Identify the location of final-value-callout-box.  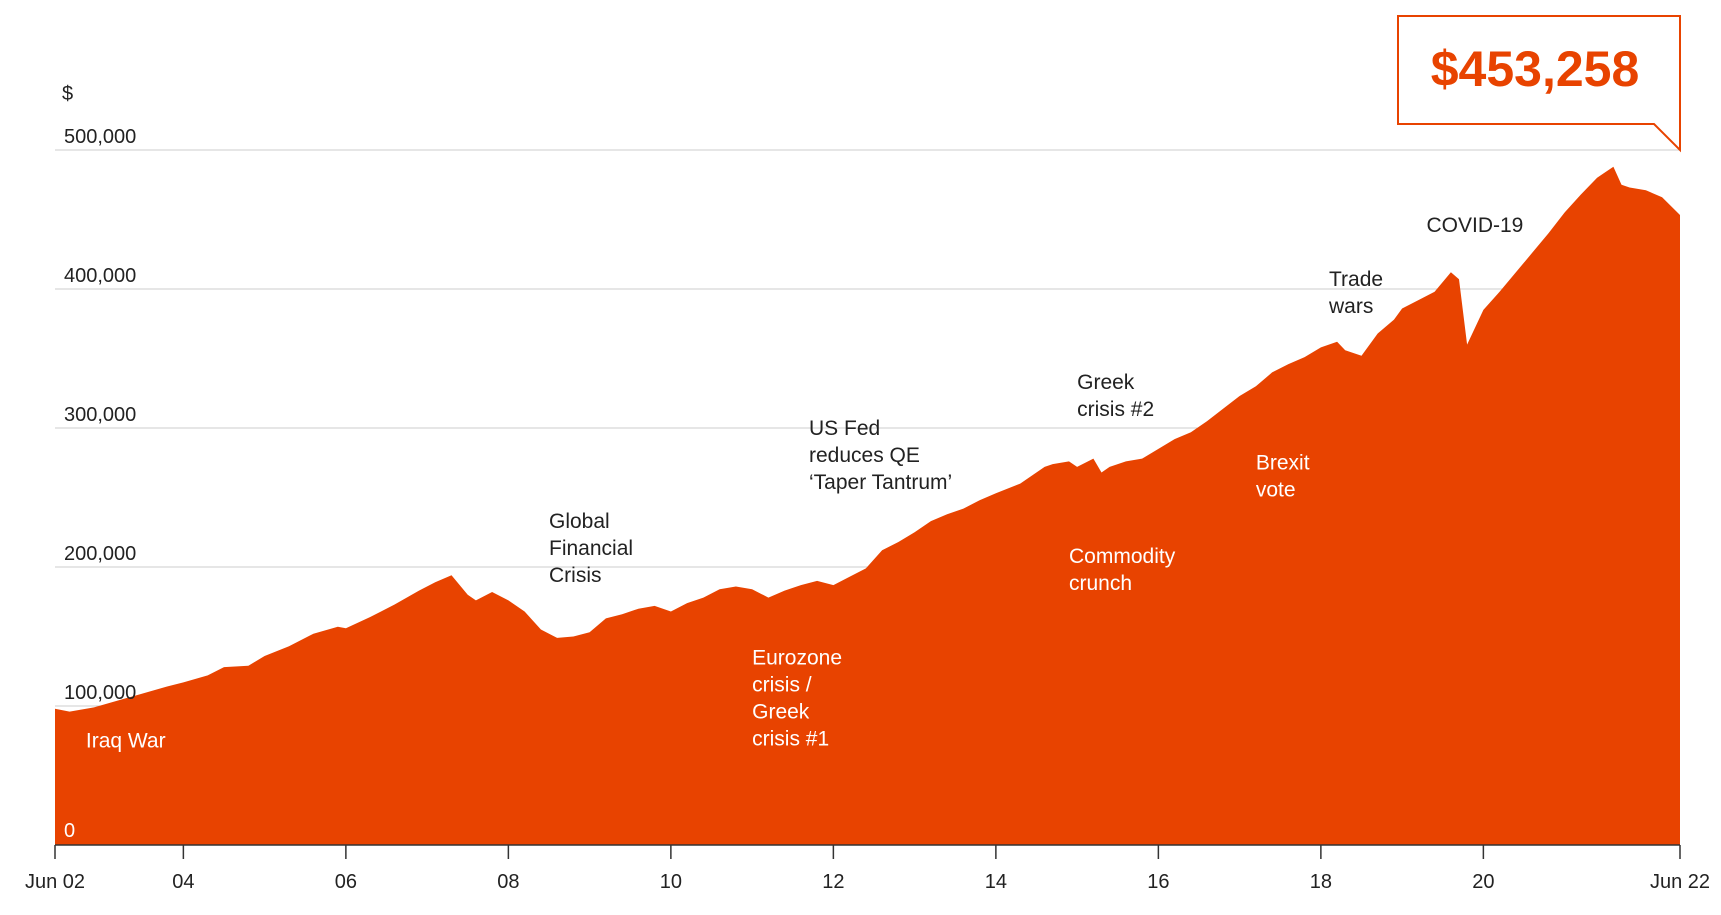
(1539, 84).